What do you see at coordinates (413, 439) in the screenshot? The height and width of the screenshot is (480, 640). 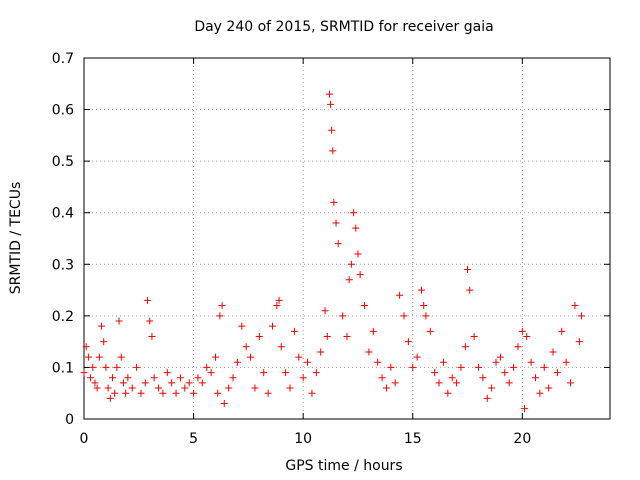 I see `x-tick-label: 15` at bounding box center [413, 439].